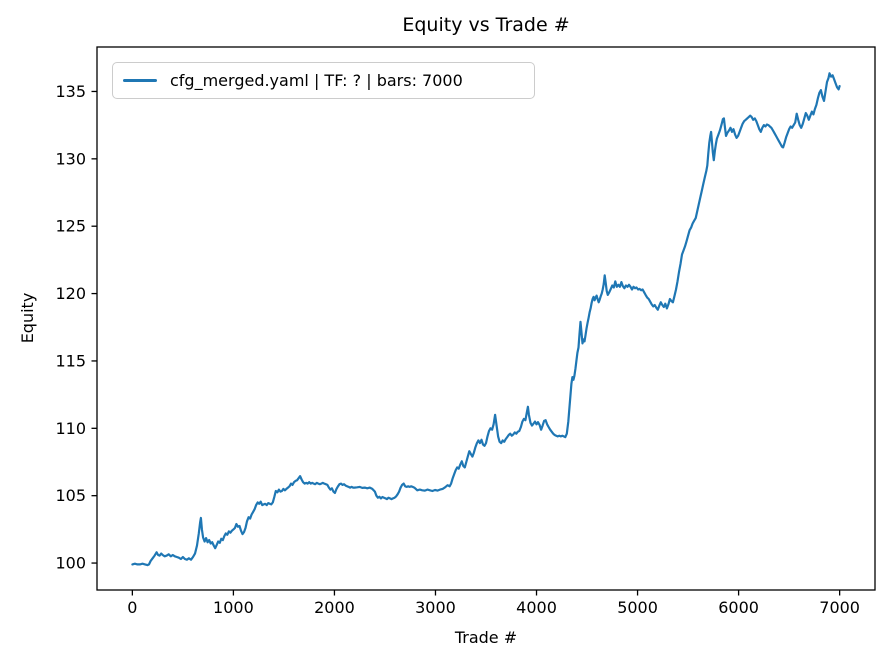 The image size is (896, 672). Describe the element at coordinates (233, 607) in the screenshot. I see `x-tick-label: 1000` at that location.